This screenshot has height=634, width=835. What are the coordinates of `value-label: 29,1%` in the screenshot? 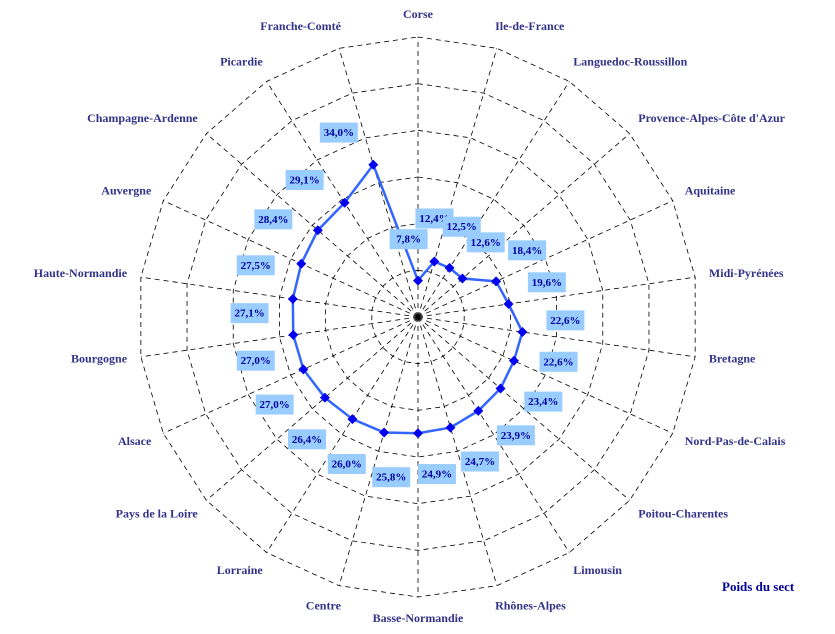 It's located at (305, 181).